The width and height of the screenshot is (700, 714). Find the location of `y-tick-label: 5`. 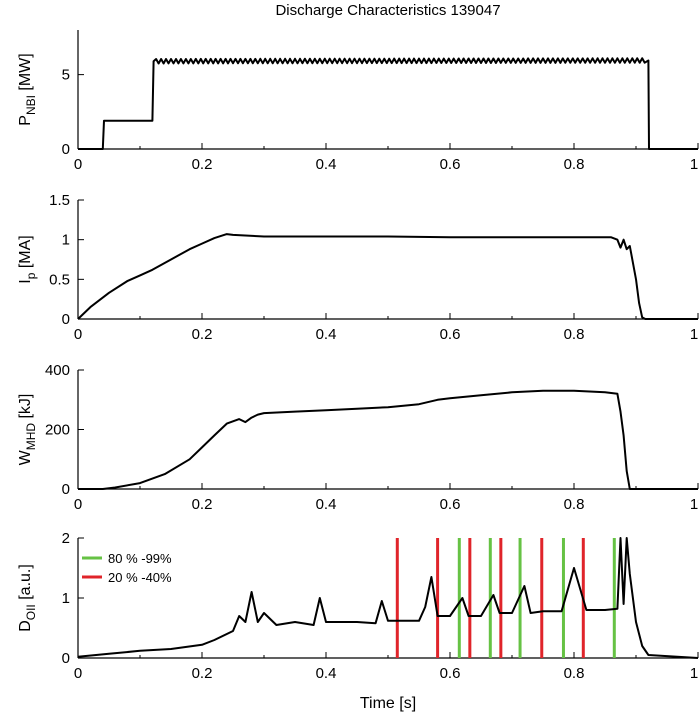

y-tick-label: 5 is located at coordinates (66, 75).